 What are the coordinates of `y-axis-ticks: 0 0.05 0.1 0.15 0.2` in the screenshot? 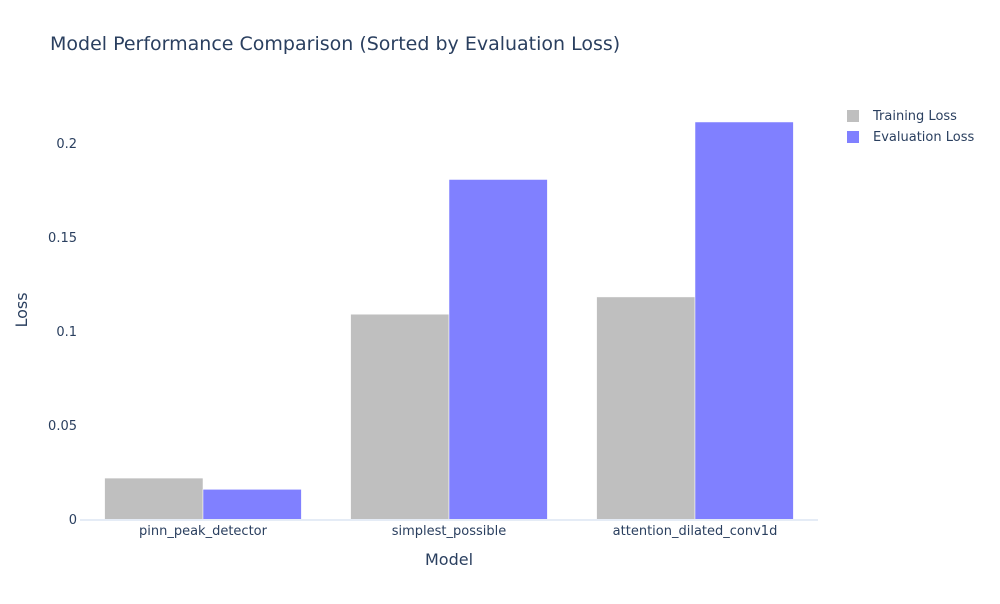 It's located at (62, 332).